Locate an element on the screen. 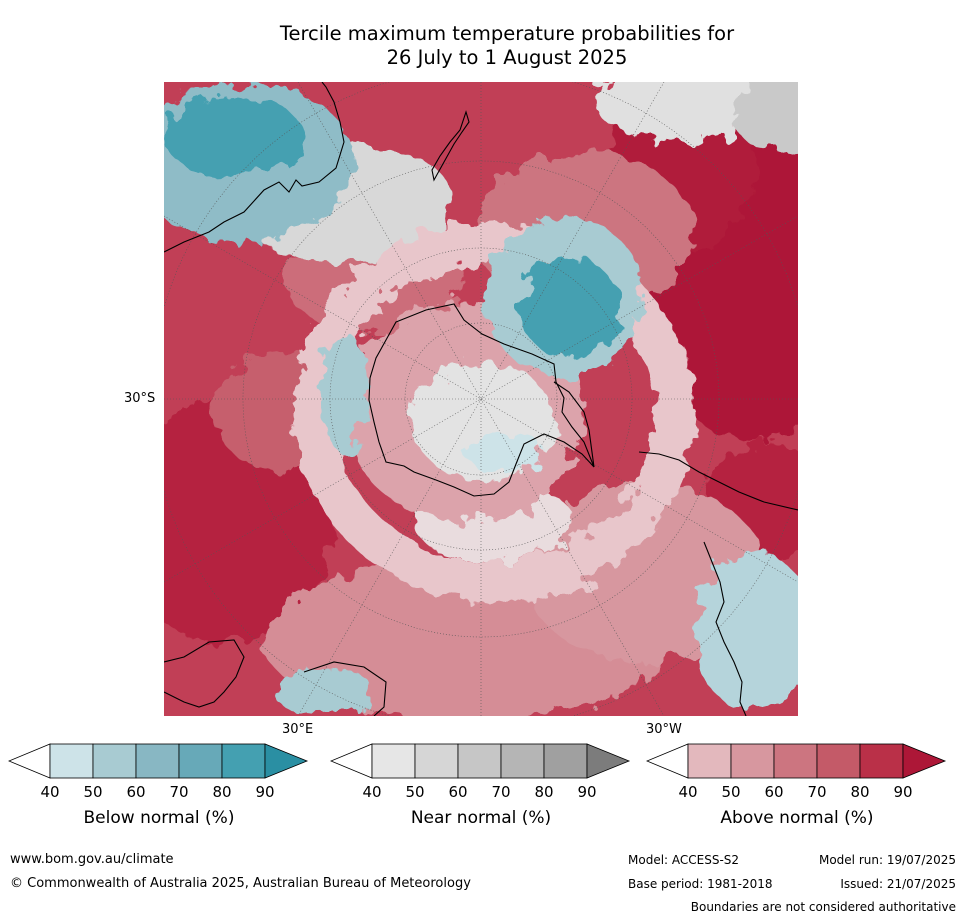  title-line-2: 26 July to 1 August 2025 is located at coordinates (507, 57).